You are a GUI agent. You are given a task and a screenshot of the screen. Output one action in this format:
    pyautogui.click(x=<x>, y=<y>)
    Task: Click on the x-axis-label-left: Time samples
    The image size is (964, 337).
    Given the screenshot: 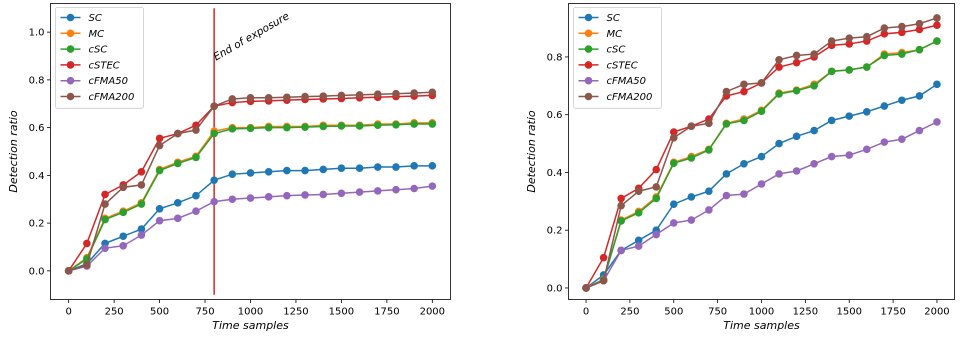 What is the action you would take?
    pyautogui.click(x=250, y=325)
    